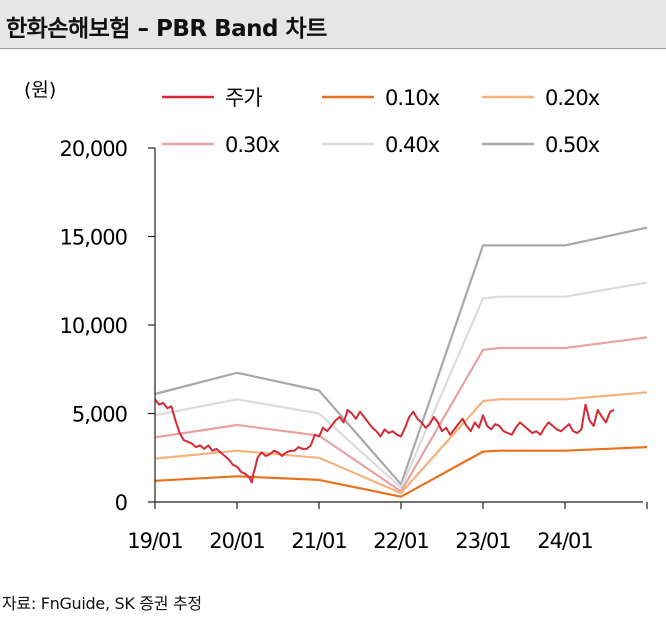  Describe the element at coordinates (93, 238) in the screenshot. I see `y-tick-label: 15,000` at that location.